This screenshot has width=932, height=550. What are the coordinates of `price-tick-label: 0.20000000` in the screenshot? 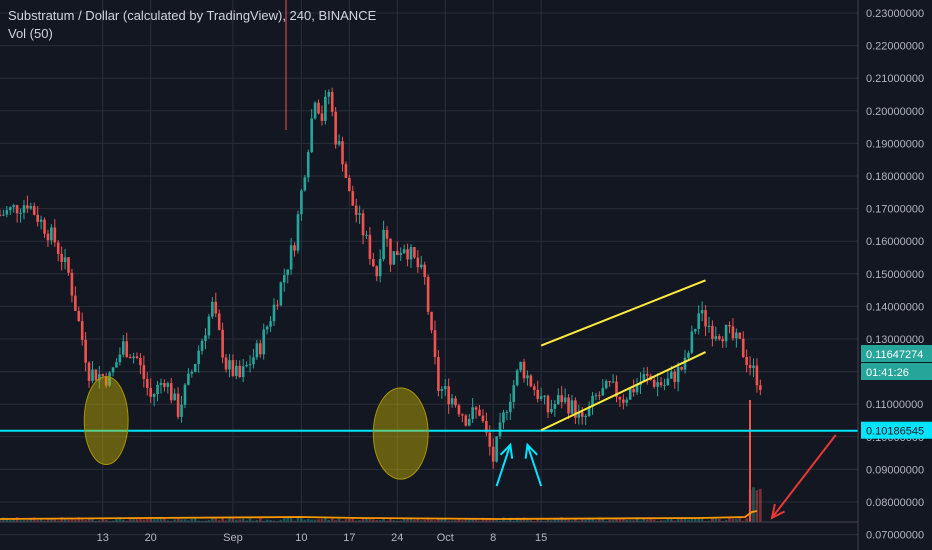 It's located at (895, 112).